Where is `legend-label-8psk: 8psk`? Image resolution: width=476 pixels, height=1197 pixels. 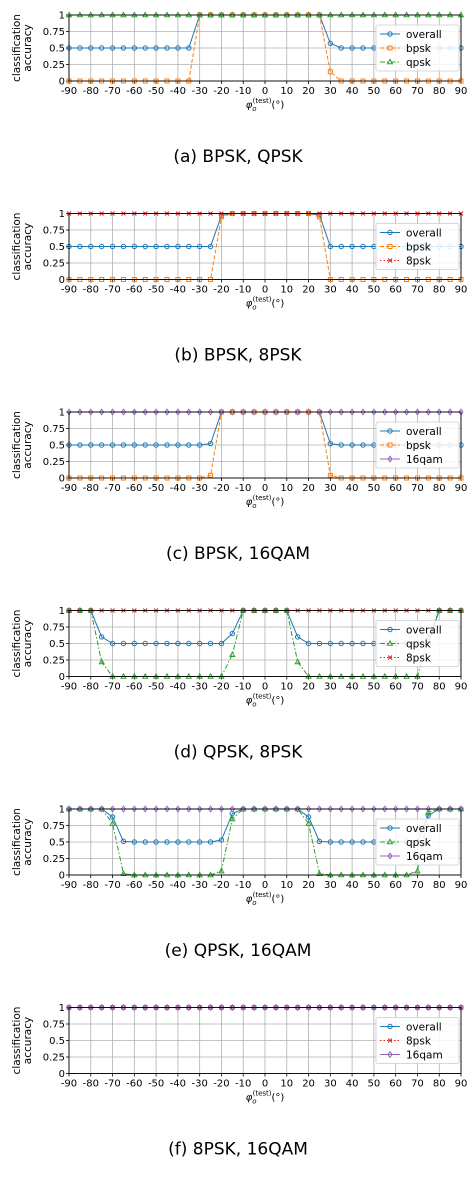 legend-label-8psk: 8psk is located at coordinates (419, 658).